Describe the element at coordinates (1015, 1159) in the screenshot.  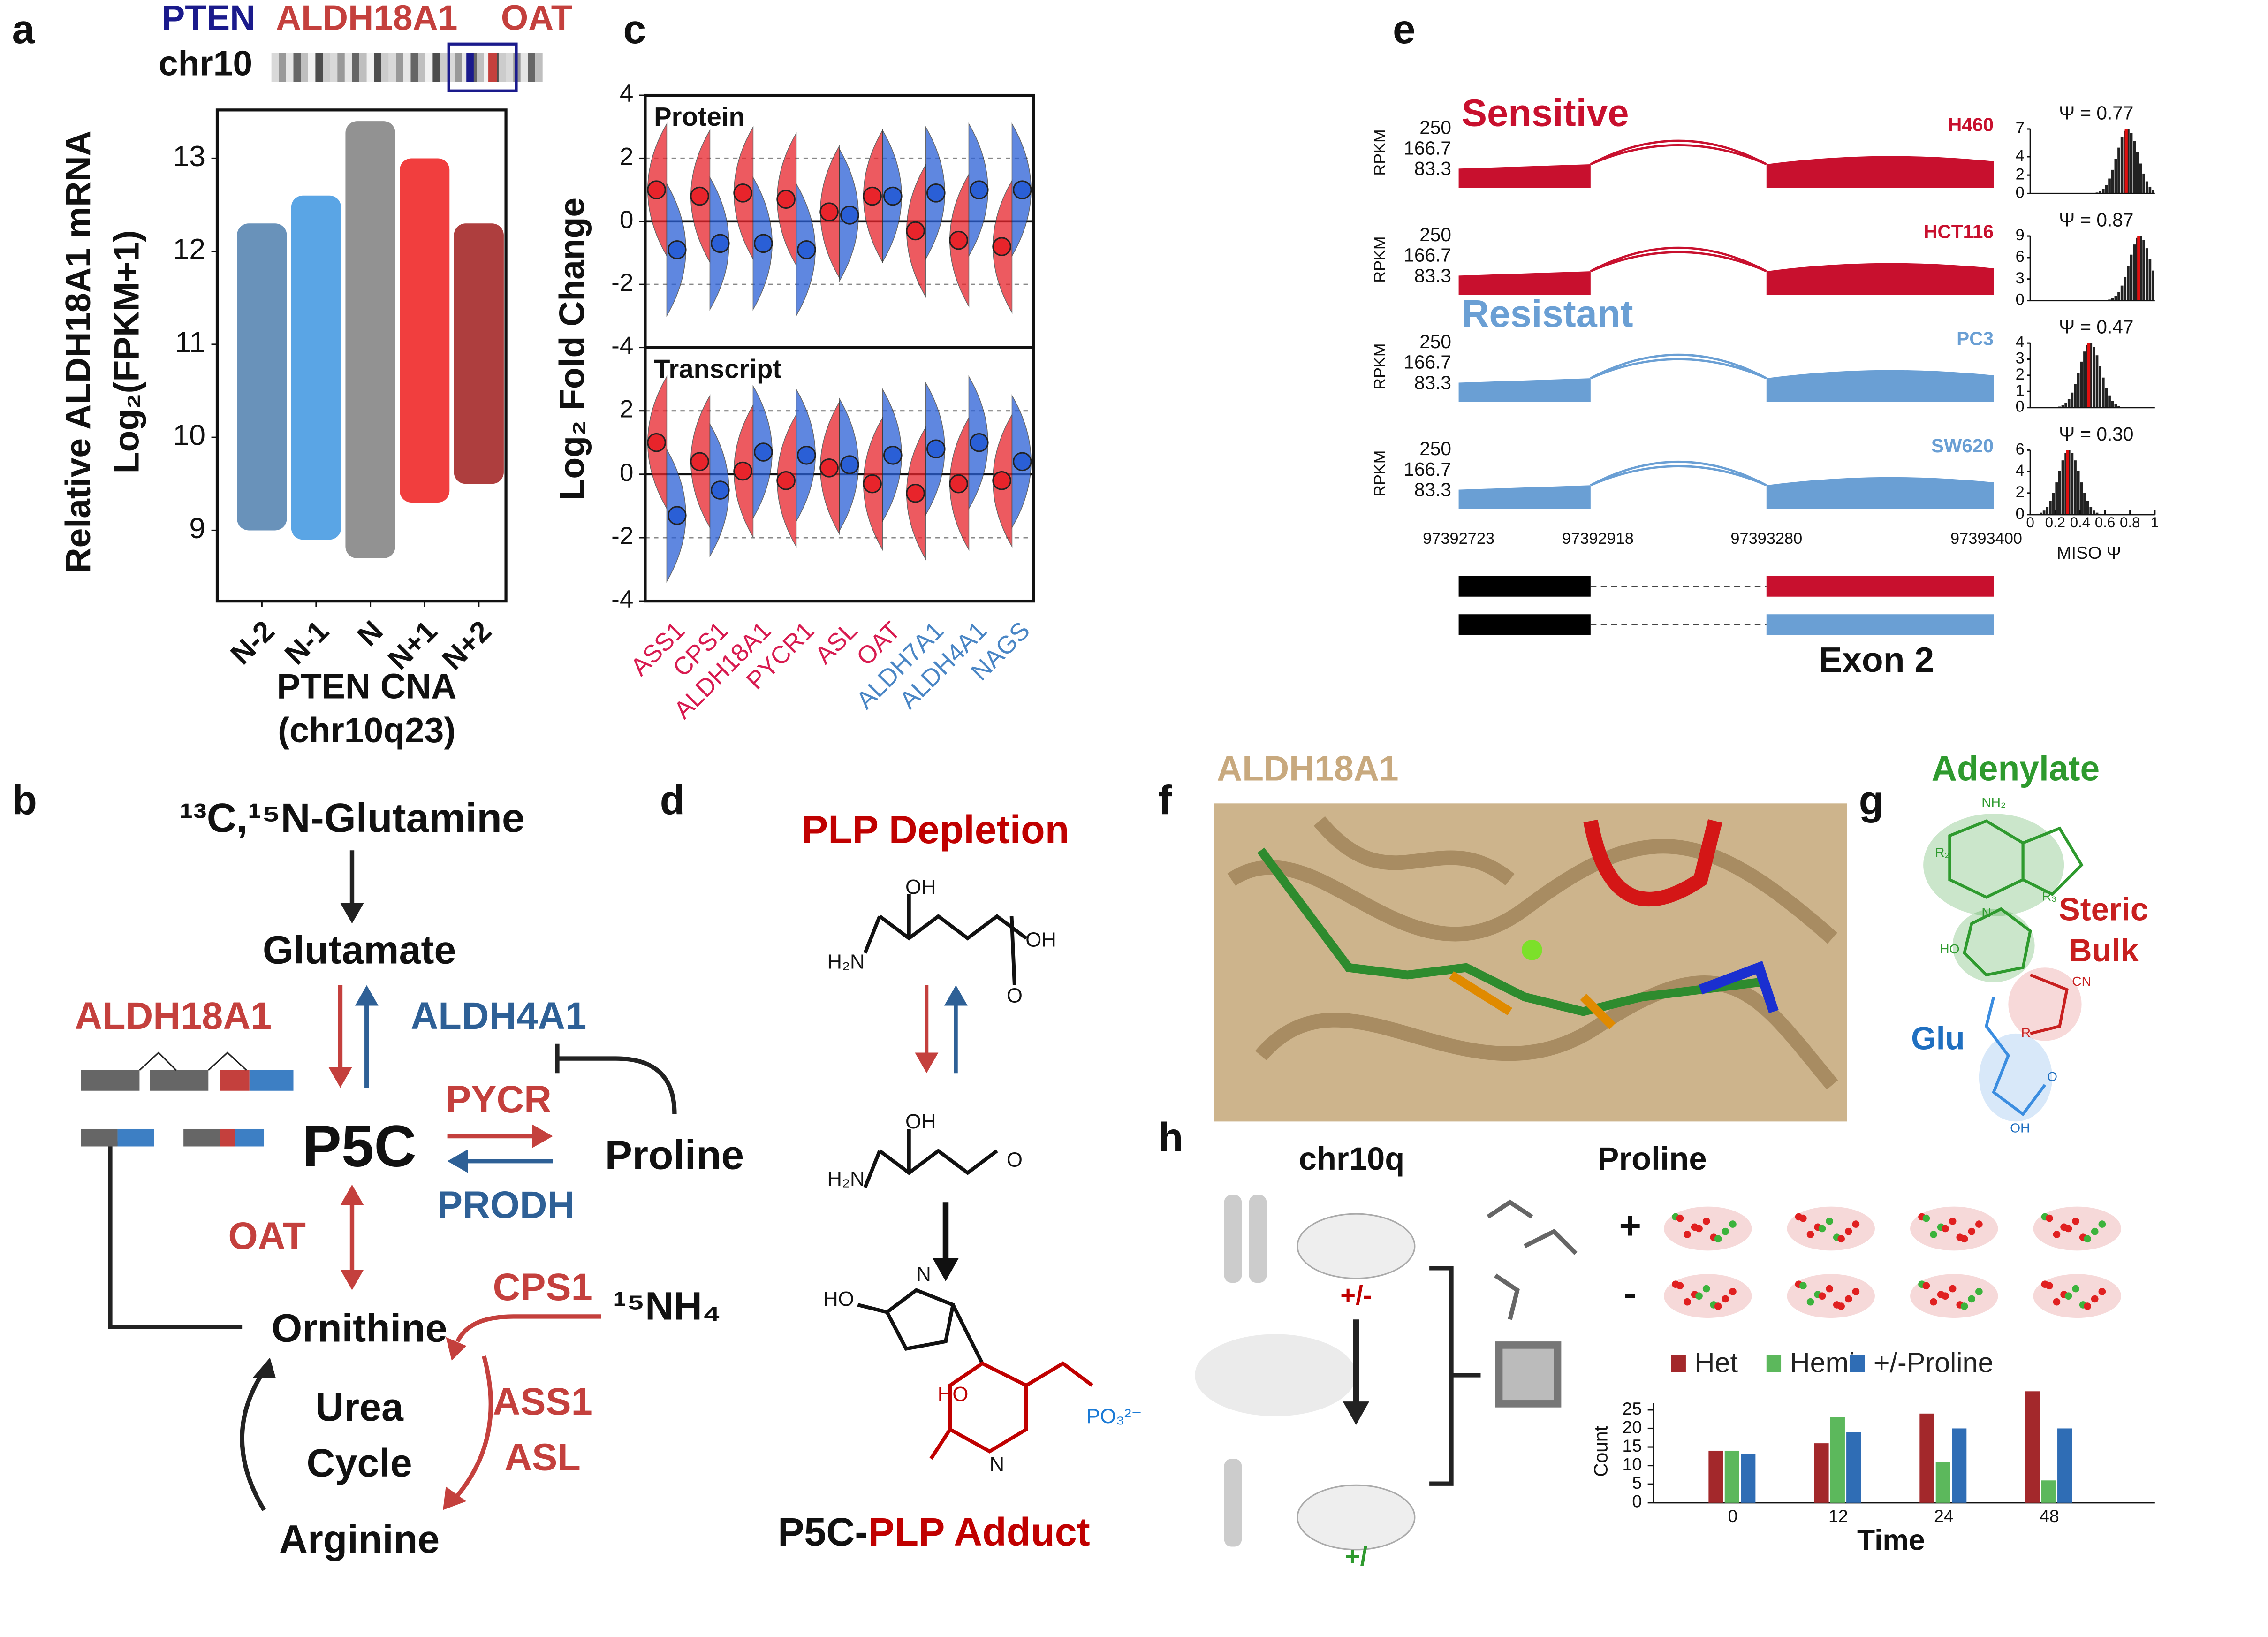
I see `chem-label: O` at that location.